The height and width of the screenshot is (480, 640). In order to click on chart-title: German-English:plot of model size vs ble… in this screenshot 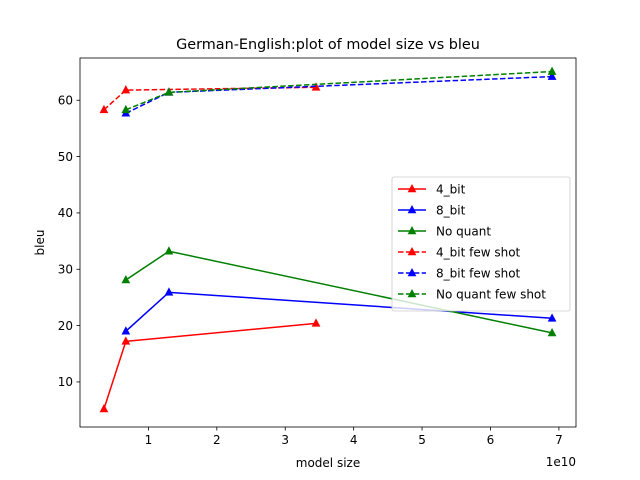, I will do `click(328, 45)`.